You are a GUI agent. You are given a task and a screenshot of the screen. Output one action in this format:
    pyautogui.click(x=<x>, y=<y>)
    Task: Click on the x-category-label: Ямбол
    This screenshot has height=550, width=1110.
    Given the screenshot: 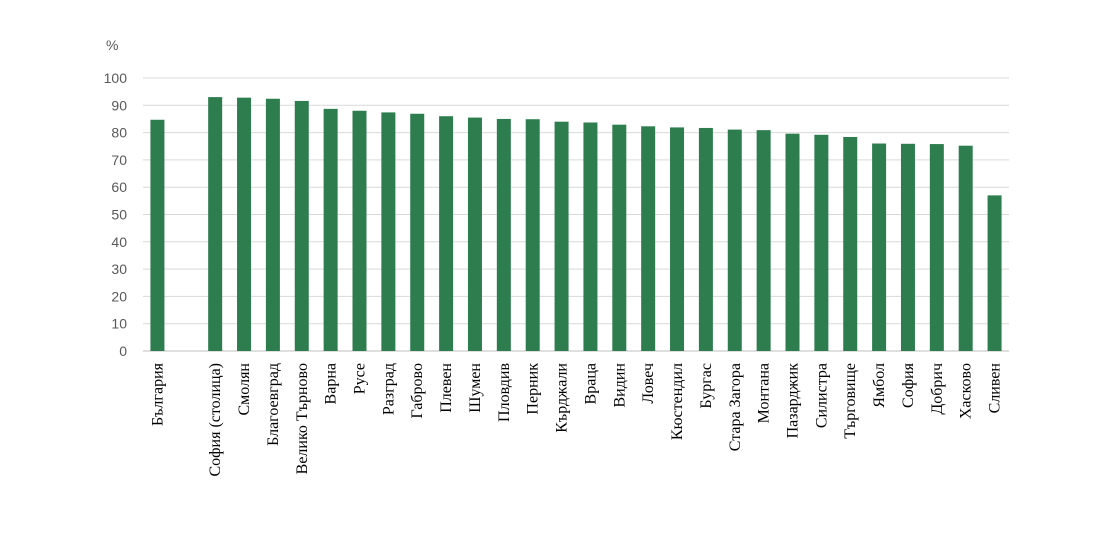 What is the action you would take?
    pyautogui.click(x=879, y=385)
    